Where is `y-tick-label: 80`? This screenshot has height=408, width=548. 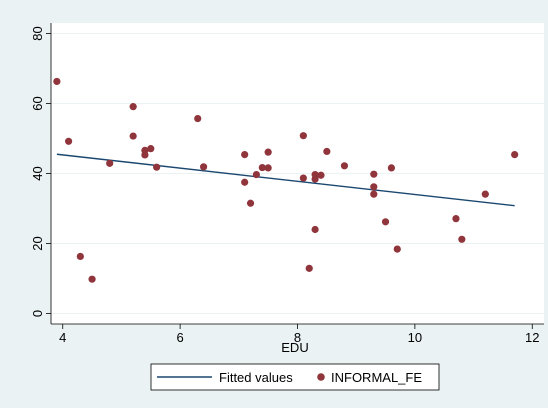
y-tick-label: 80 is located at coordinates (37, 33).